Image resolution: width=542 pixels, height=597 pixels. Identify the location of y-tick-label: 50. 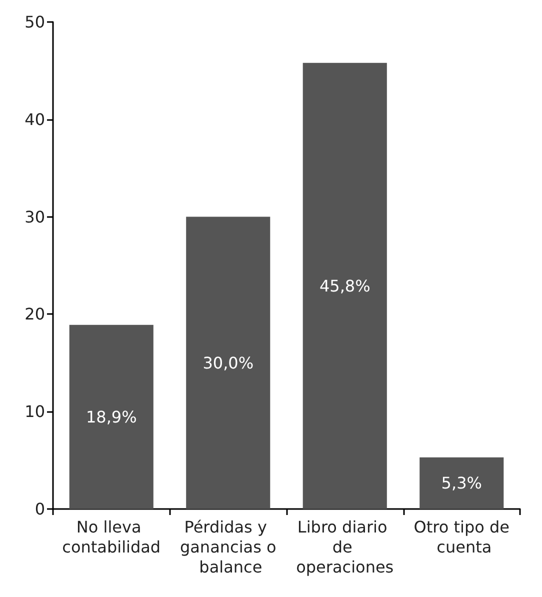
(34, 22).